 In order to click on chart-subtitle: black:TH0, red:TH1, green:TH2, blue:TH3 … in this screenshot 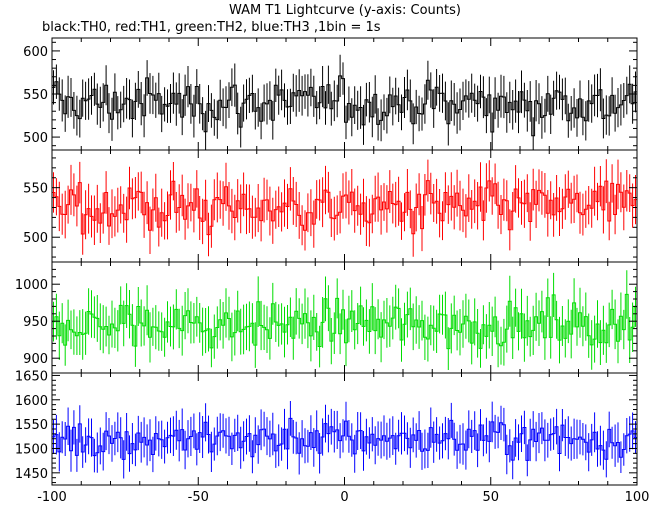, I will do `click(211, 27)`.